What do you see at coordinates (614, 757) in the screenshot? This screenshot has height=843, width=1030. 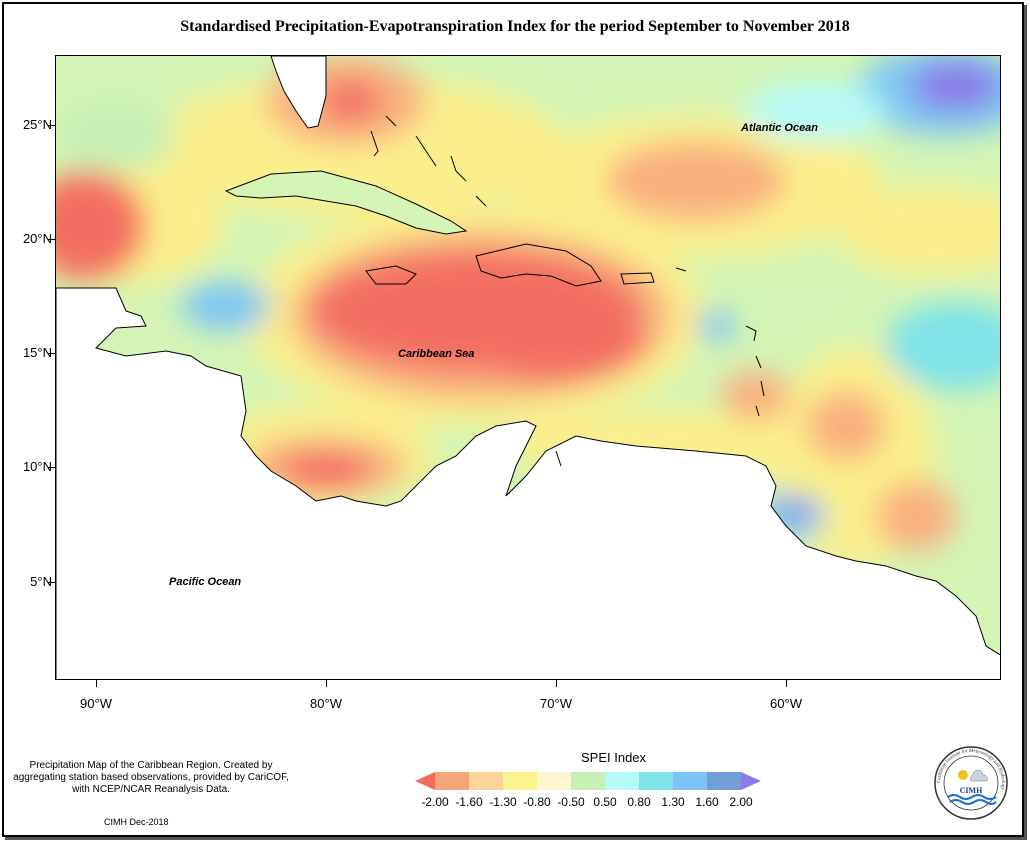 I see `legend-title: SPEI Index` at bounding box center [614, 757].